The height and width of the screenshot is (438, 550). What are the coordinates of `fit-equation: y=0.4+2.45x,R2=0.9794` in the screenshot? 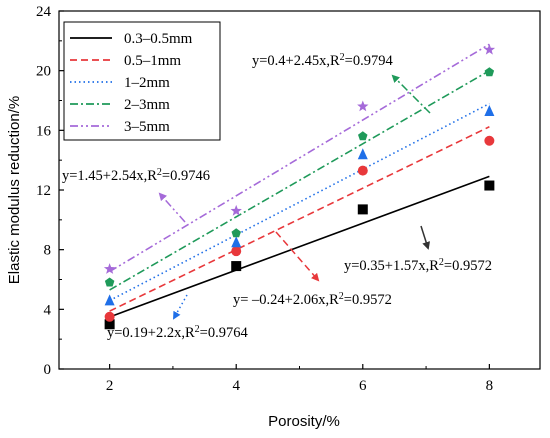 It's located at (322, 61).